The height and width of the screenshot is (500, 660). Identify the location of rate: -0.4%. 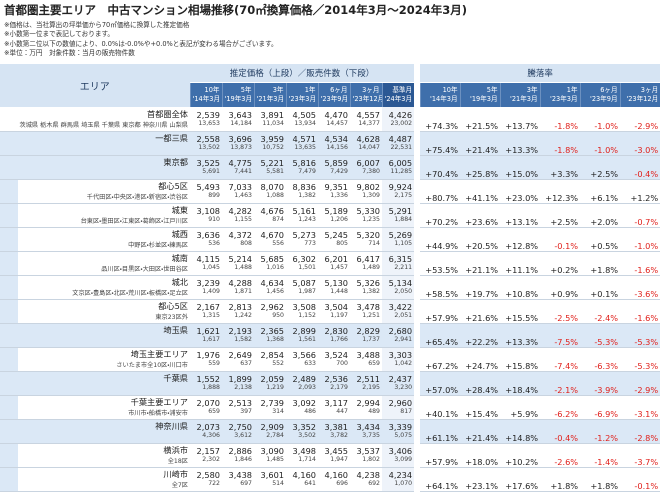
(640, 167).